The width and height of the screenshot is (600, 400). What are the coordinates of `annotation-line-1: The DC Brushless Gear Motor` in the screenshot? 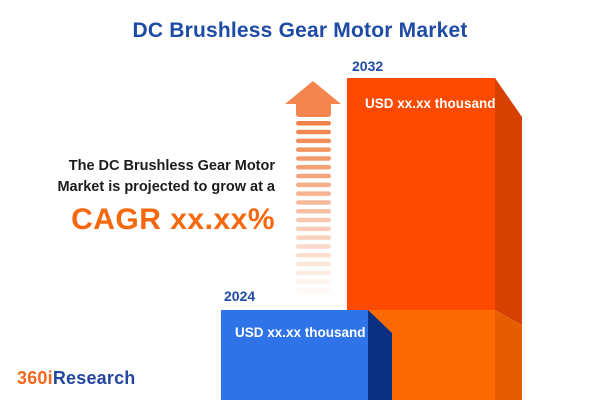 It's located at (171, 166).